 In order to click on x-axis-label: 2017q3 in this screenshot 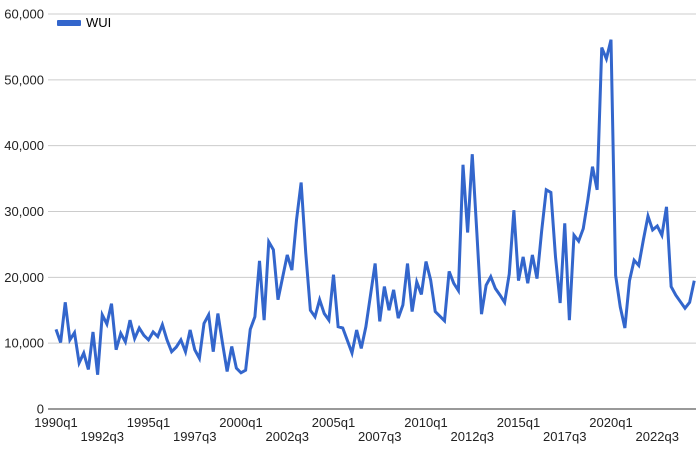, I will do `click(564, 436)`.